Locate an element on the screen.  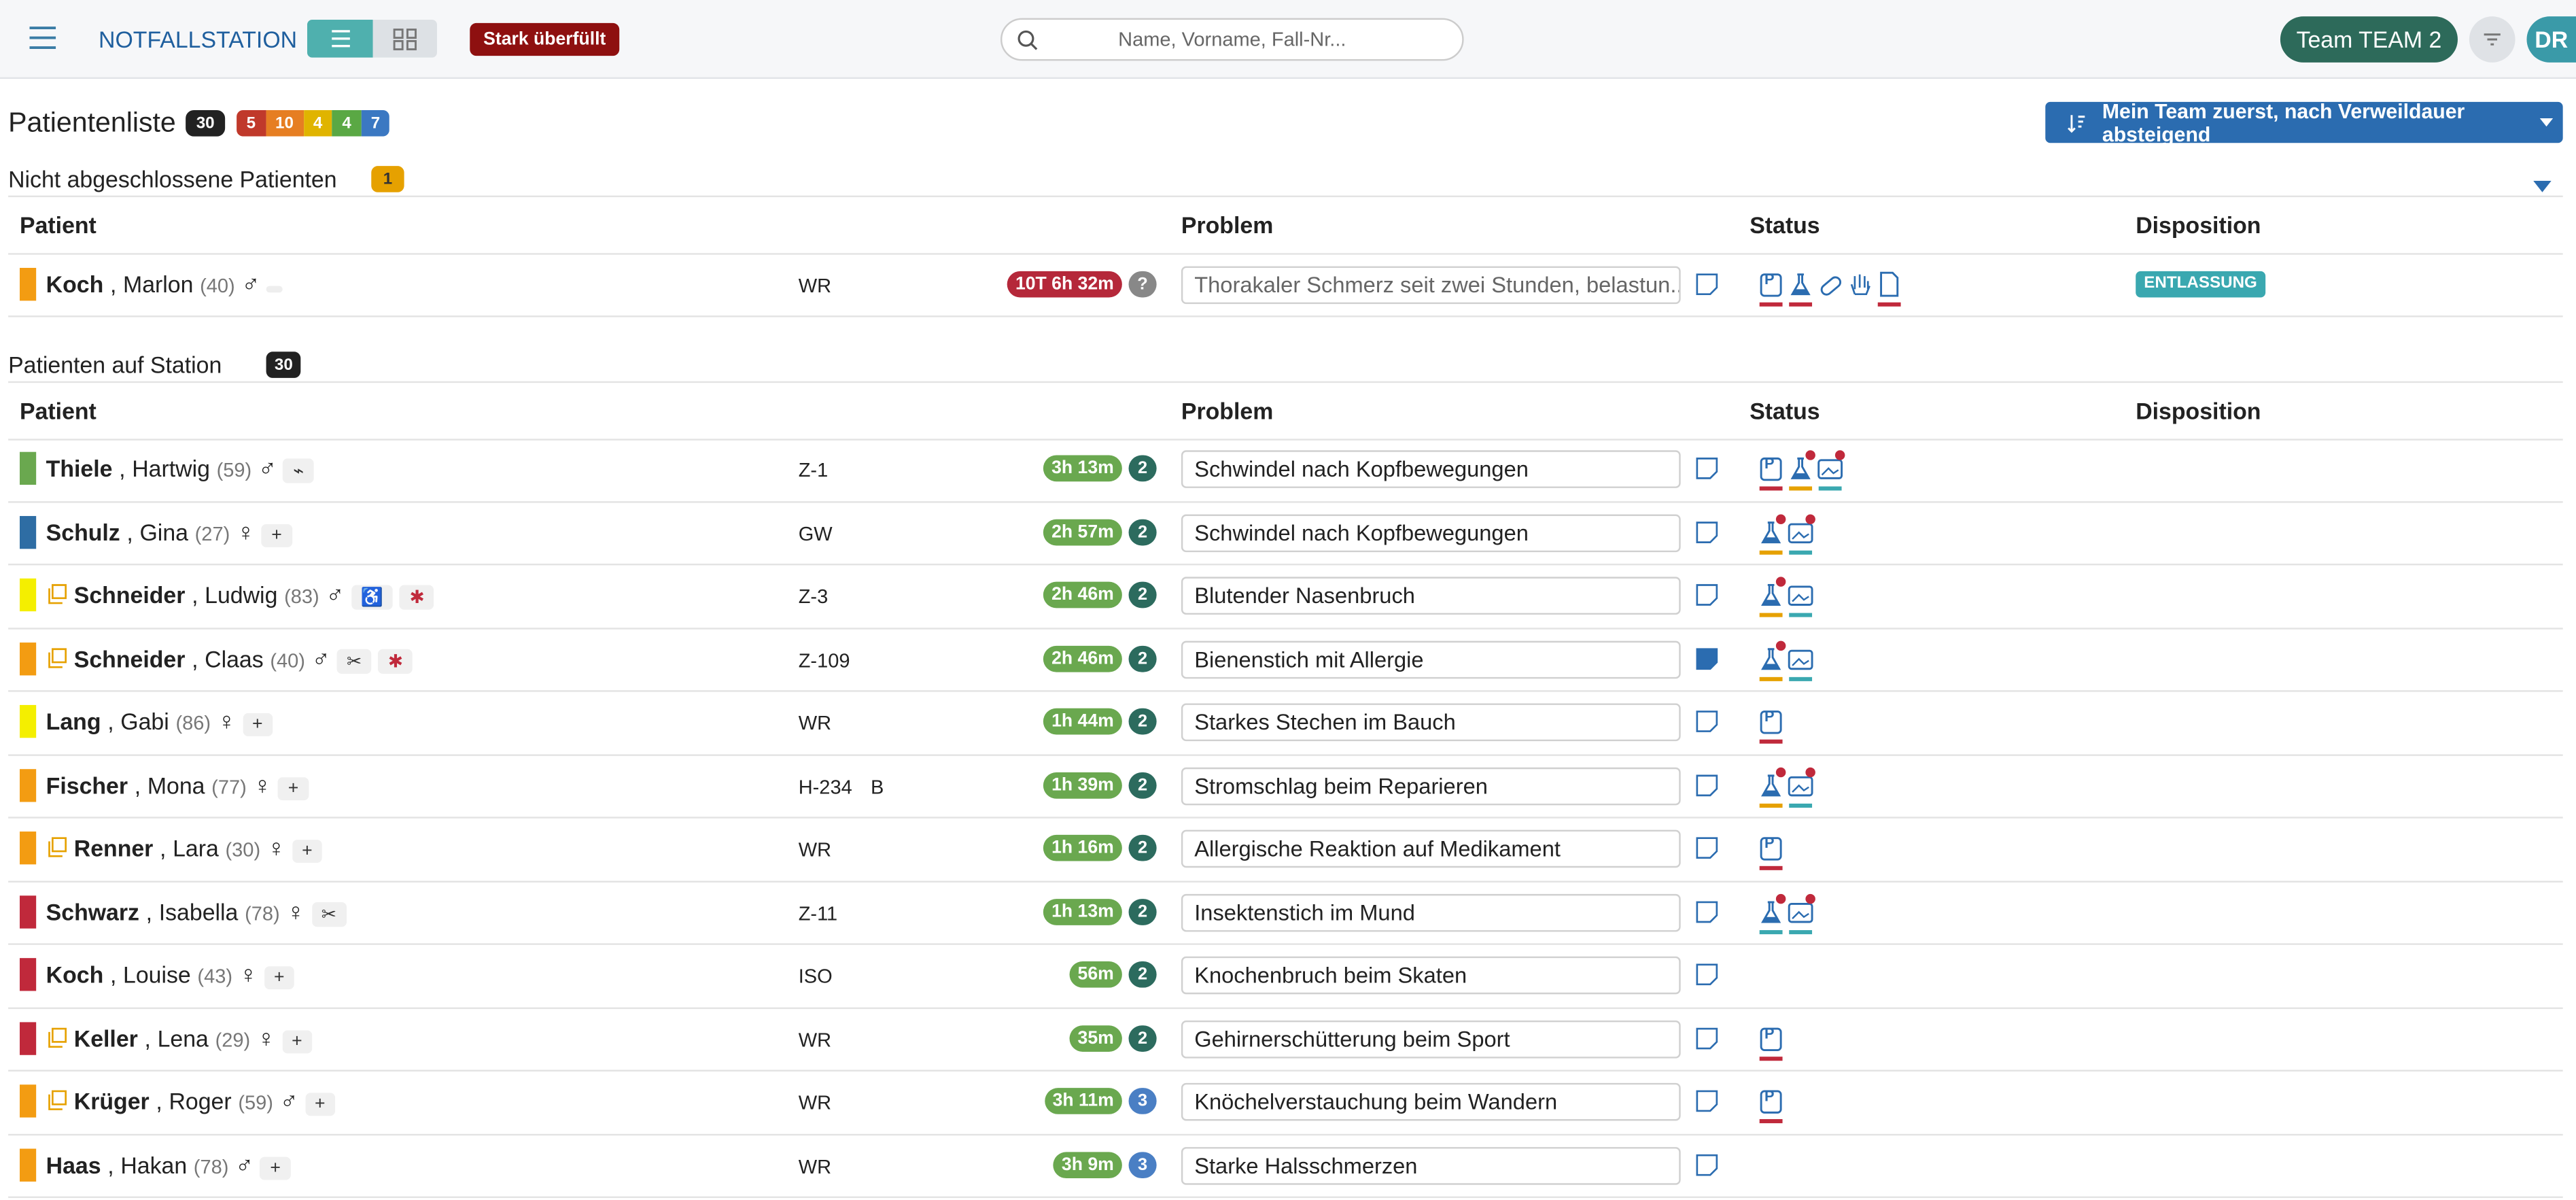
room: WR is located at coordinates (815, 285).